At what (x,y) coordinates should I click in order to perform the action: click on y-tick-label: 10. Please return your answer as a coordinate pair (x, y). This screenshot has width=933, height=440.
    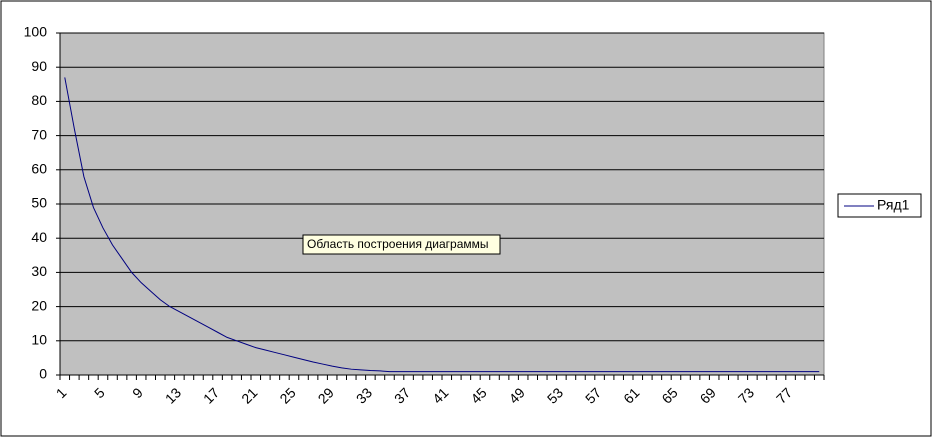
    Looking at the image, I should click on (39, 340).